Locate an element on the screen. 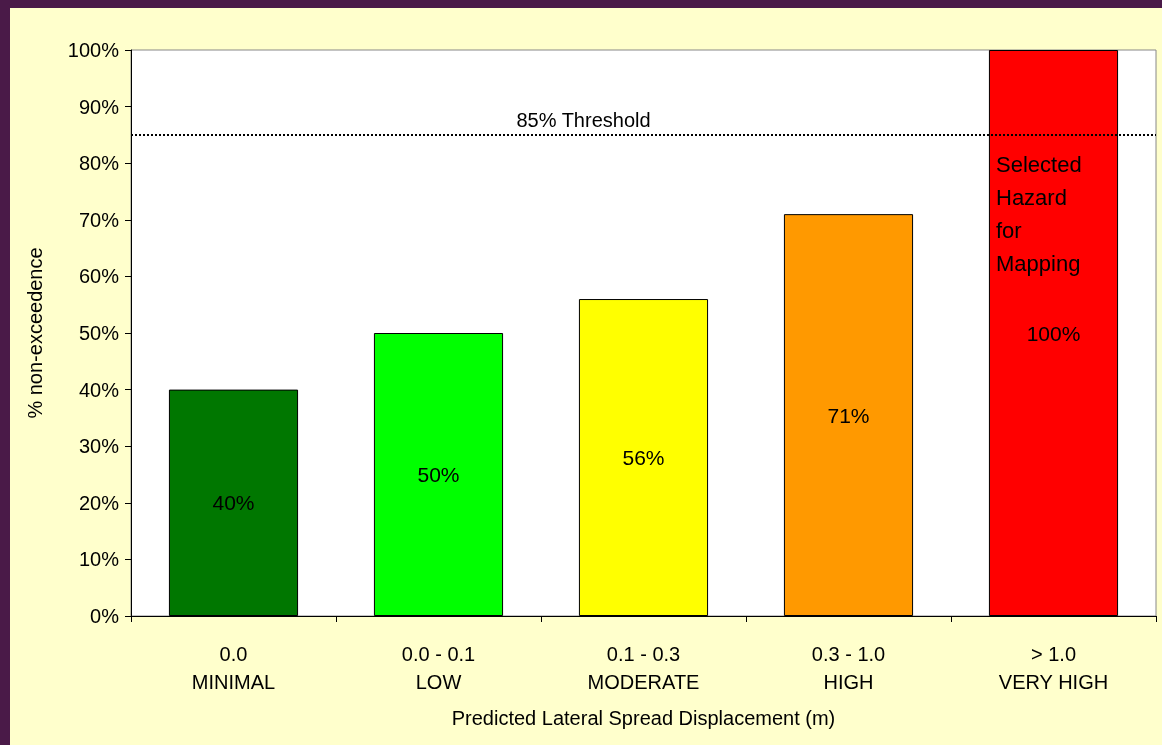 The width and height of the screenshot is (1162, 745). data-label: 50% is located at coordinates (438, 474).